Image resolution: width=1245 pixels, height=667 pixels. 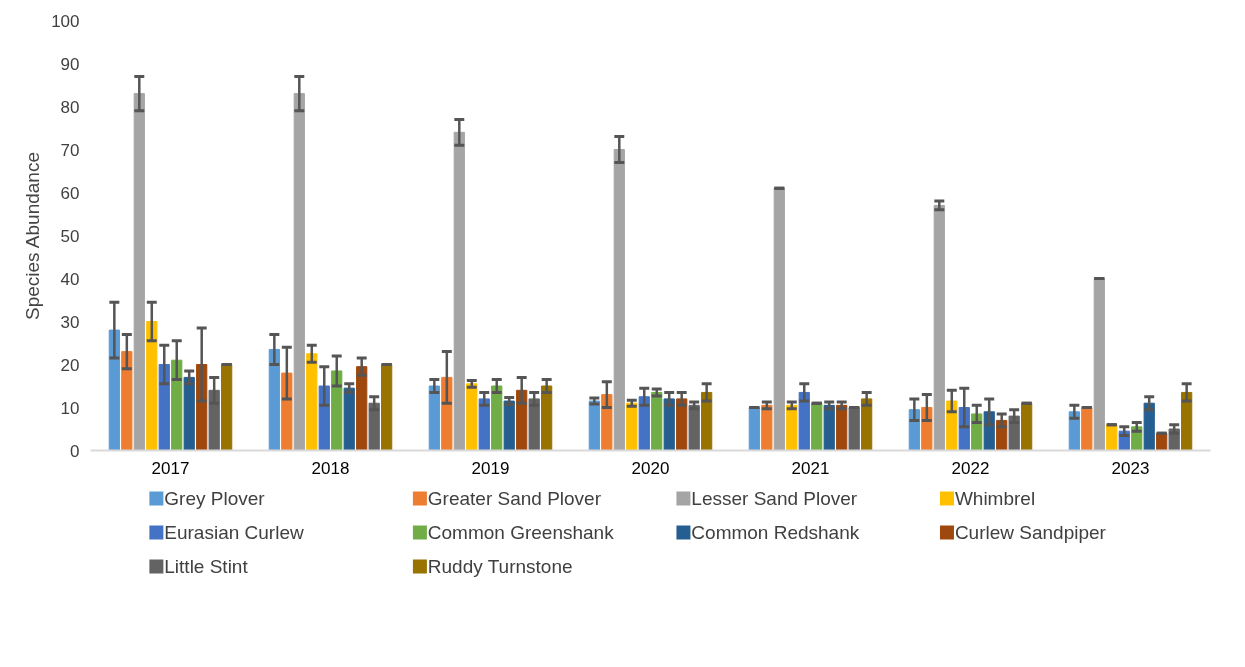 What do you see at coordinates (490, 468) in the screenshot?
I see `x-tick-label: 2019` at bounding box center [490, 468].